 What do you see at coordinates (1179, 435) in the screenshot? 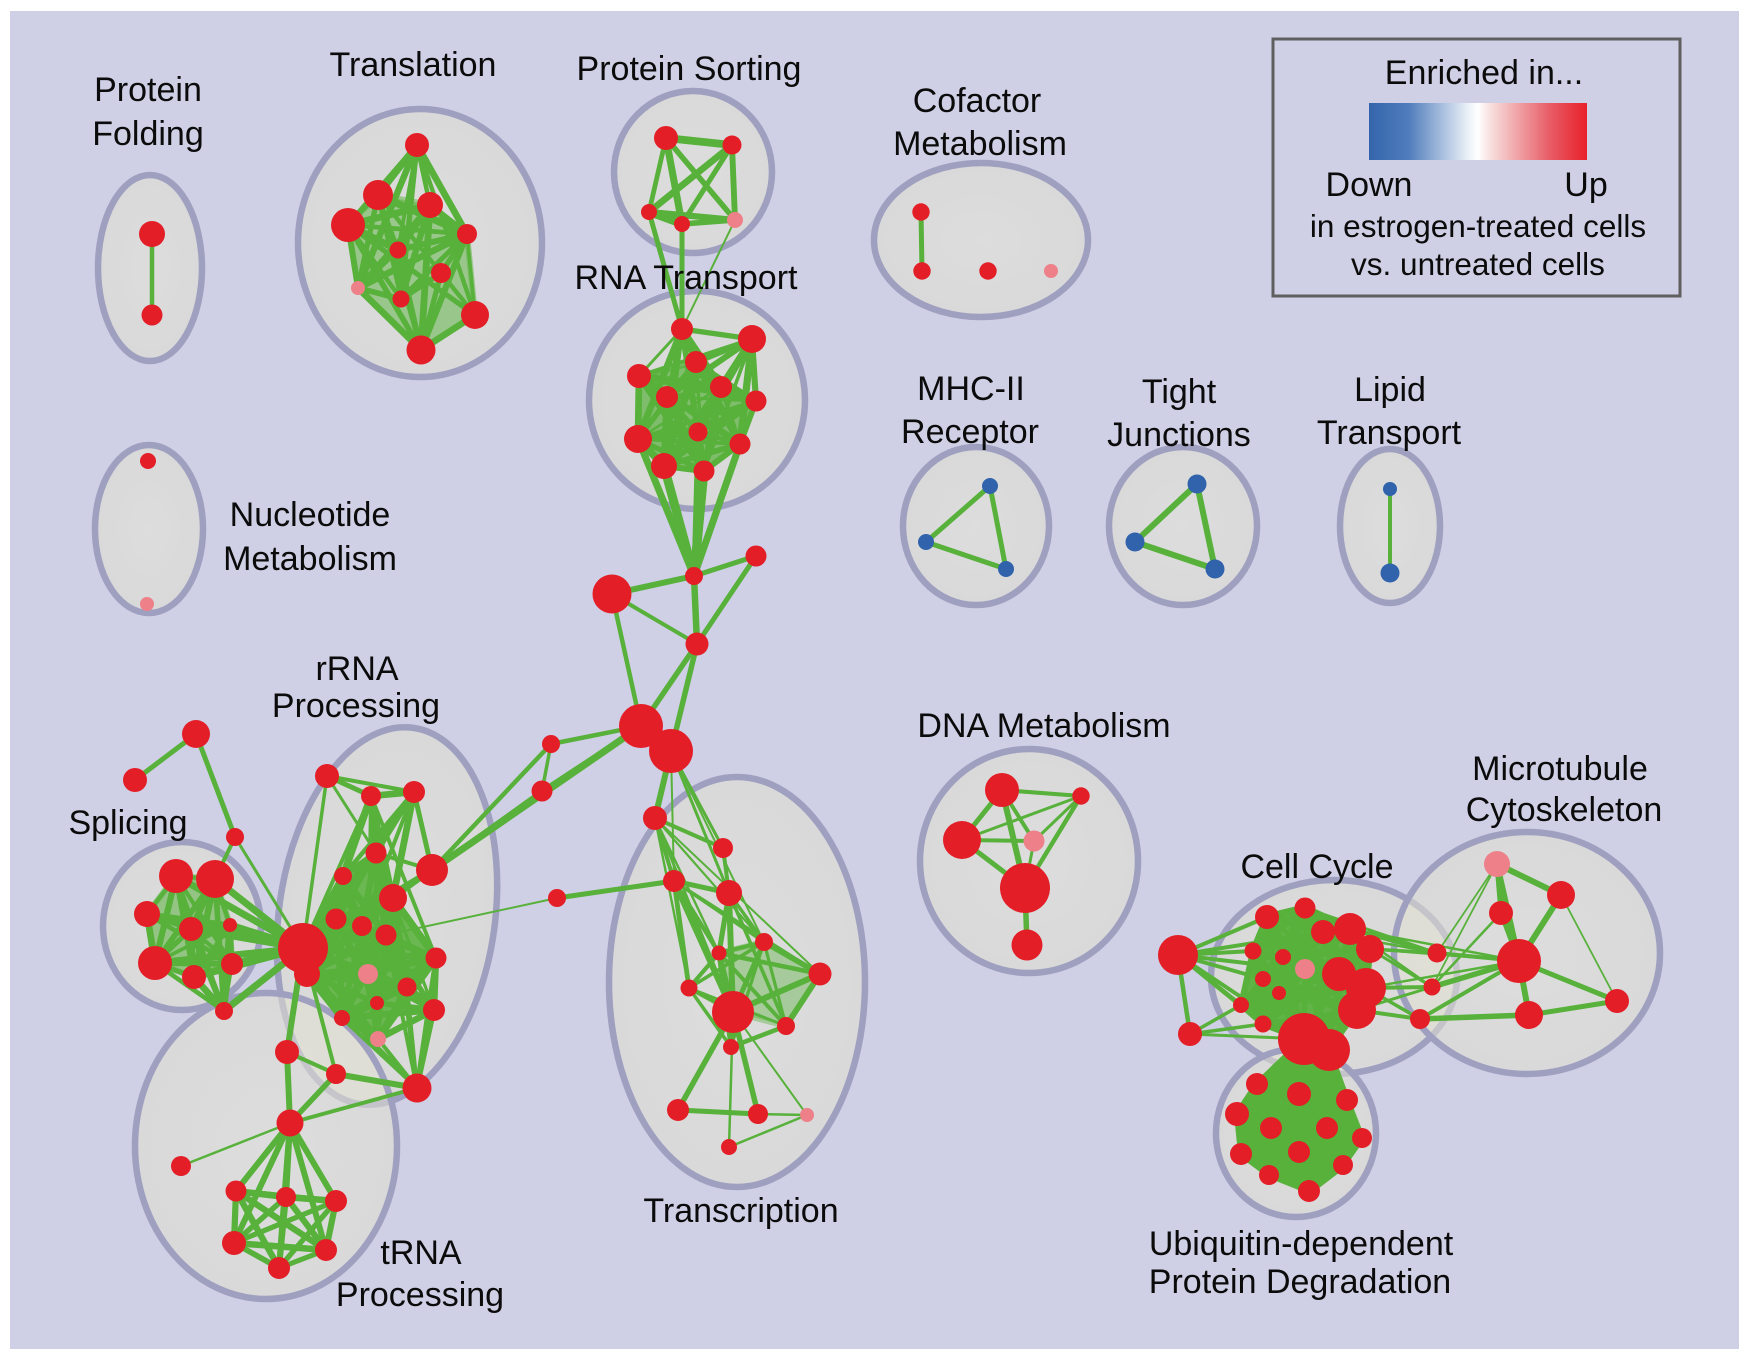
I see `svg-text: Junctions` at bounding box center [1179, 435].